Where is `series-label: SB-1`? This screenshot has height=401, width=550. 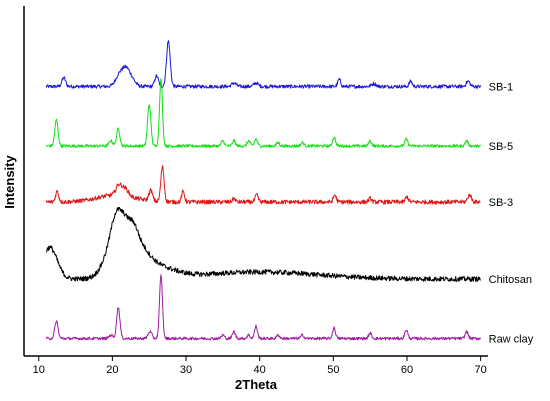
series-label: SB-1 is located at coordinates (501, 88).